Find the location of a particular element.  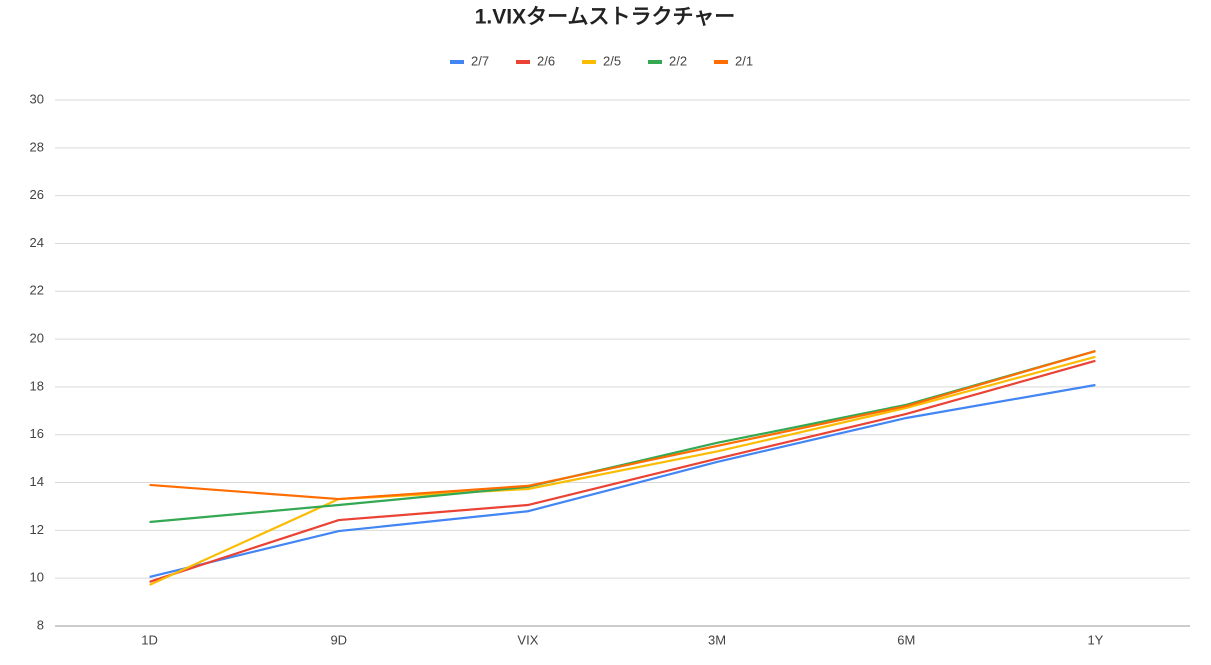

chart-title: 1.VIXタームストラクチャー is located at coordinates (605, 17).